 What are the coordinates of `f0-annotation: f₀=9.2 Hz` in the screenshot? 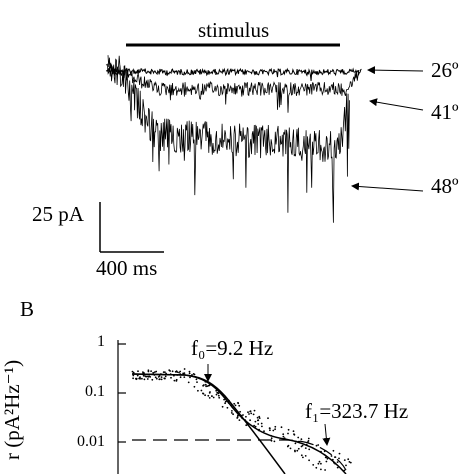 It's located at (232, 348).